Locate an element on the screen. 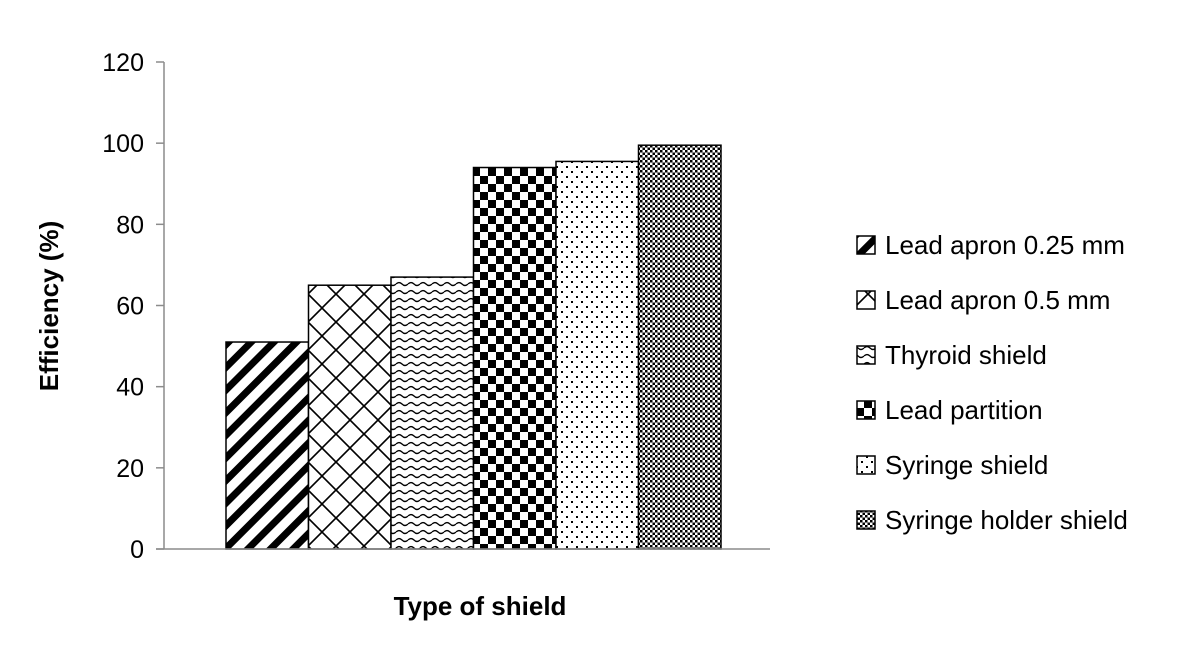  legend-label-lead-apron-0-5-mm: Lead apron 0.5 mm is located at coordinates (997, 300).